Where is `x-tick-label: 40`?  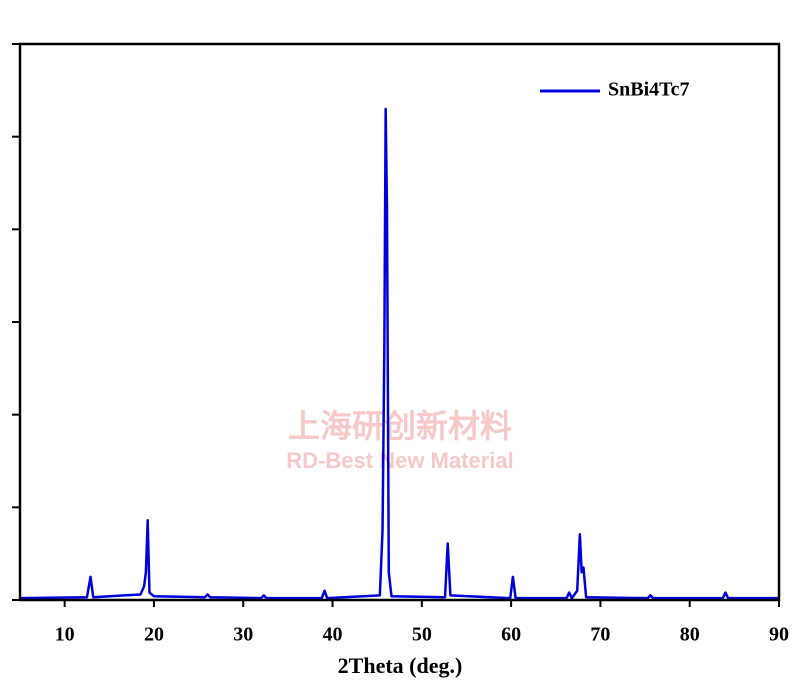 x-tick-label: 40 is located at coordinates (333, 635).